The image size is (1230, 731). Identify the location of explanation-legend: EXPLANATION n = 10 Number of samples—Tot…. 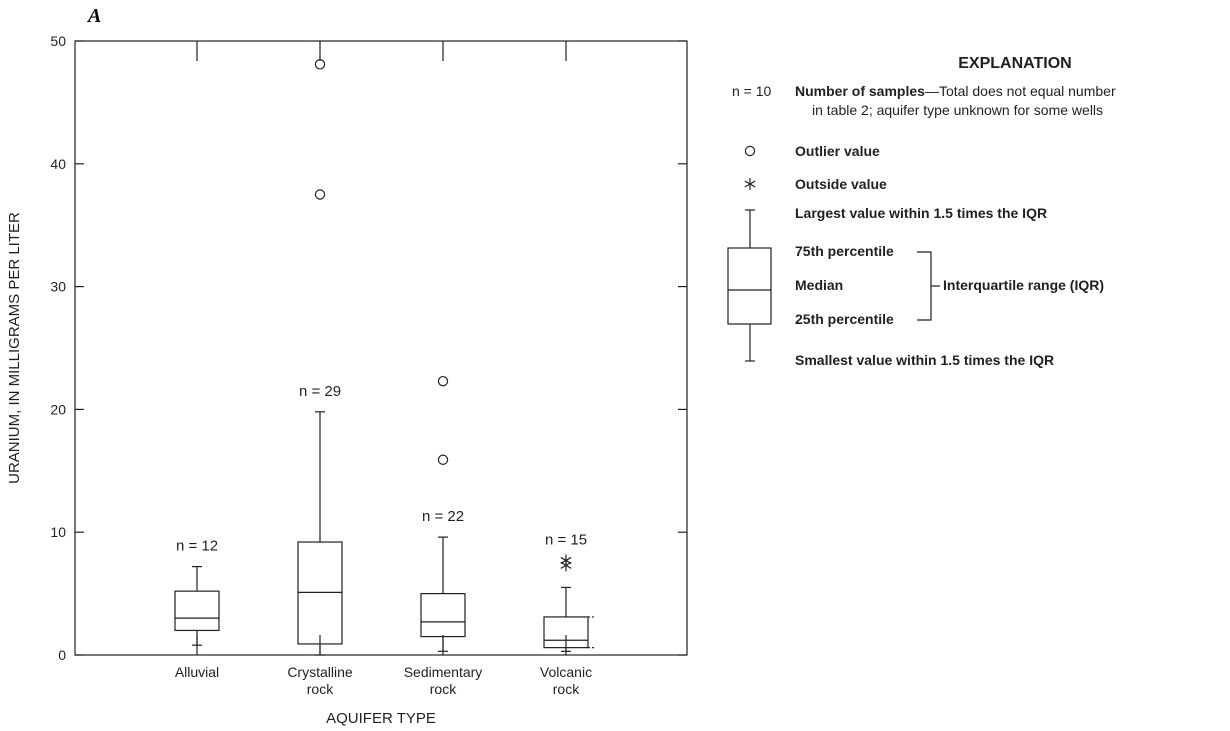
(921, 211).